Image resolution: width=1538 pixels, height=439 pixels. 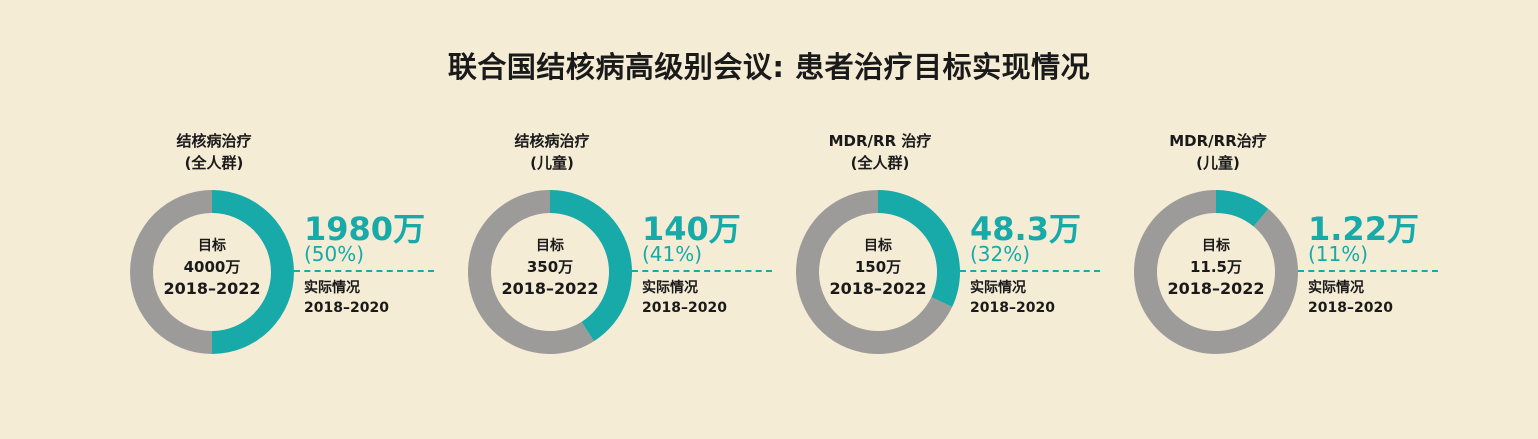 I want to click on chart-title: 联合国结核病高级别会议: 患者治疗目标实现情况, so click(x=769, y=67).